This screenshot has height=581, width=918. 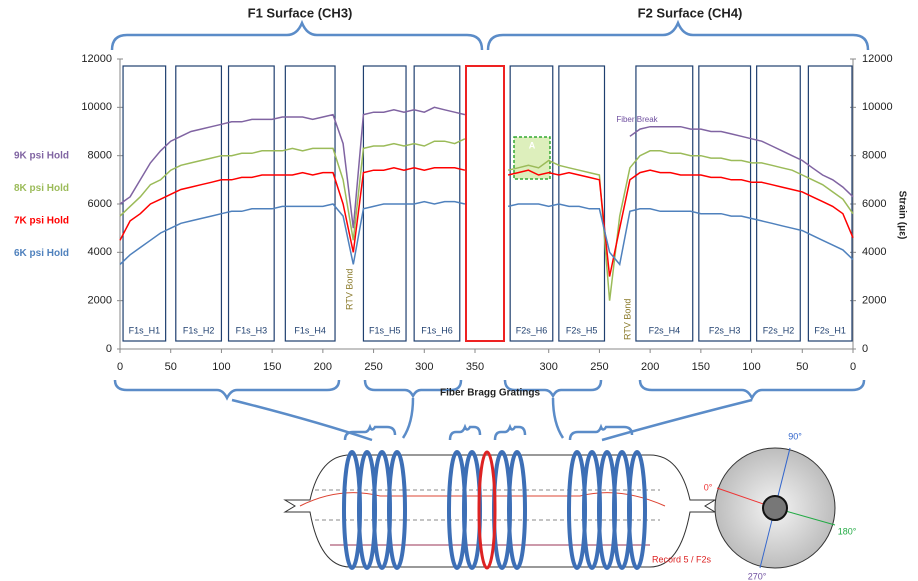 What do you see at coordinates (199, 330) in the screenshot?
I see `grating-label: F1s_H2` at bounding box center [199, 330].